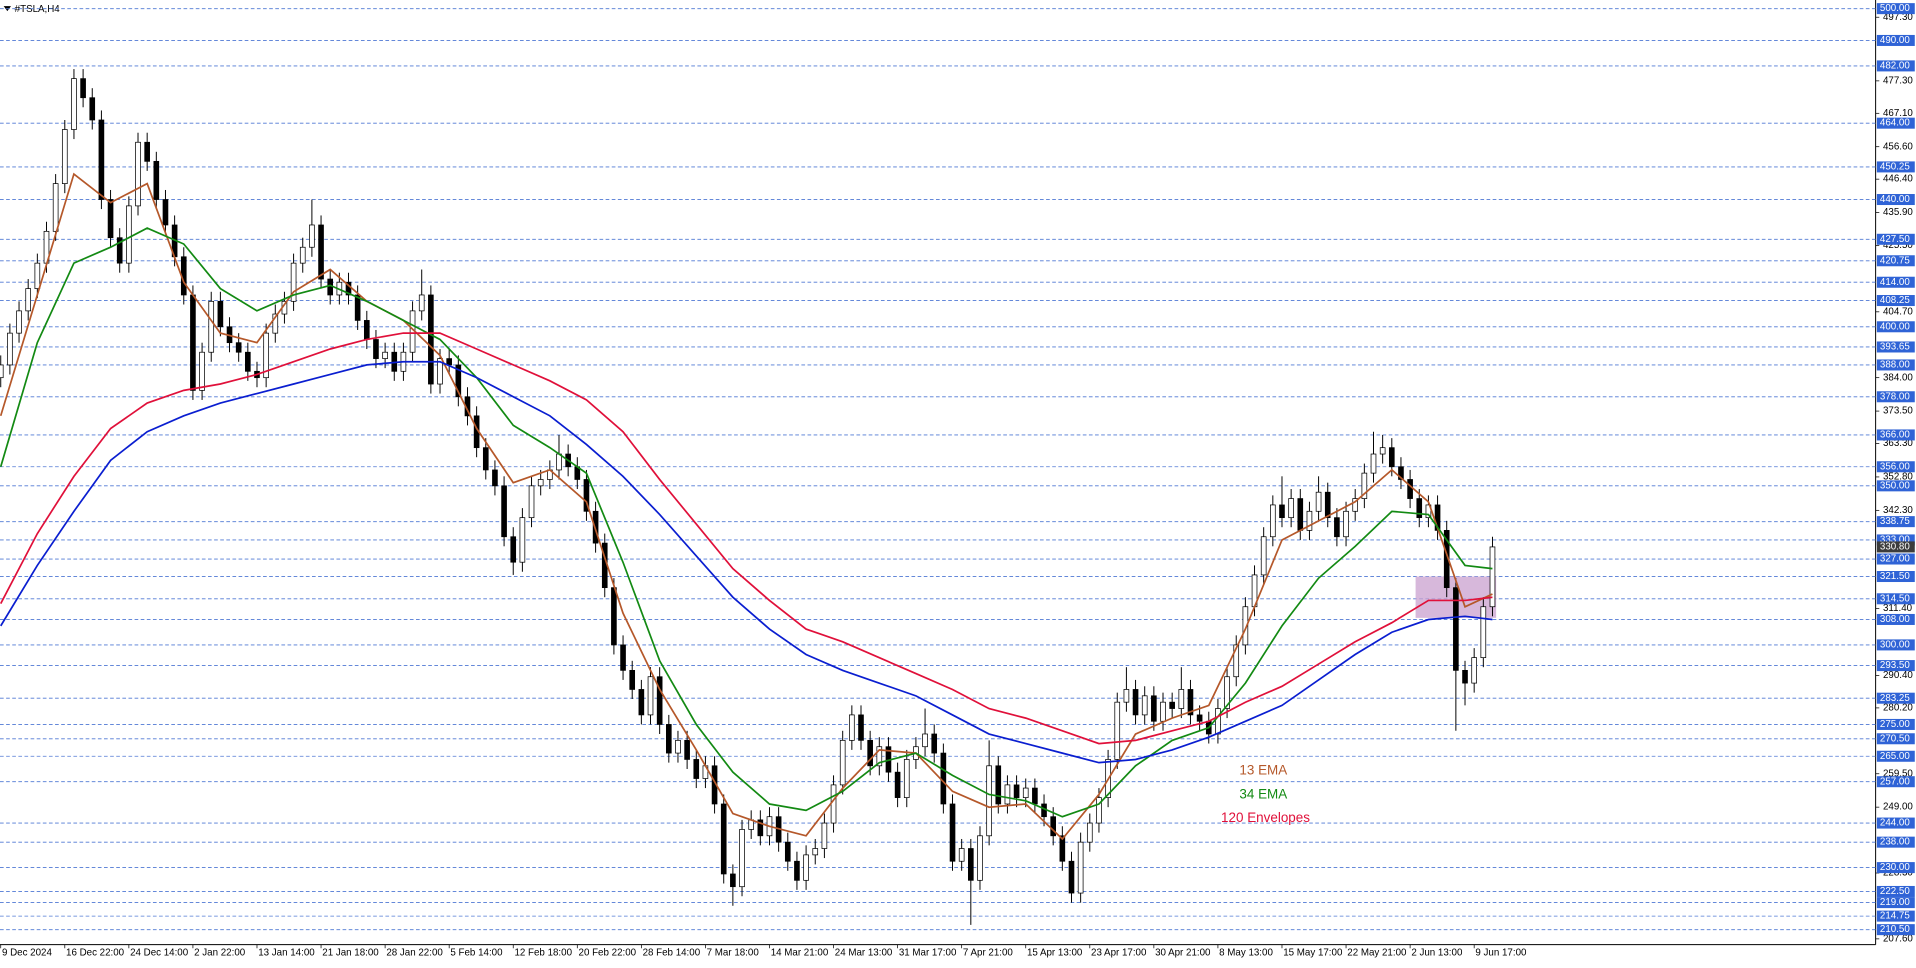 Image resolution: width=1916 pixels, height=968 pixels. What do you see at coordinates (1895, 756) in the screenshot?
I see `level-label: 265.00` at bounding box center [1895, 756].